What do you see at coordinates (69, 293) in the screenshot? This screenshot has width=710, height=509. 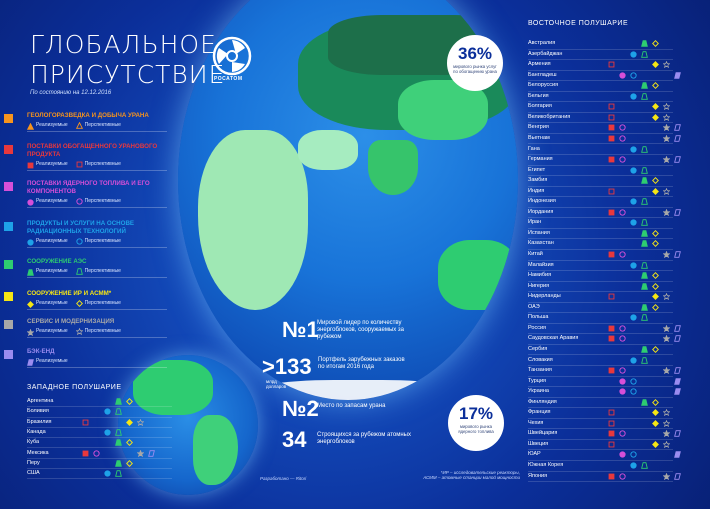 I see `category-name: СООРУЖЕНИЕ ИР И АСММ*` at bounding box center [69, 293].